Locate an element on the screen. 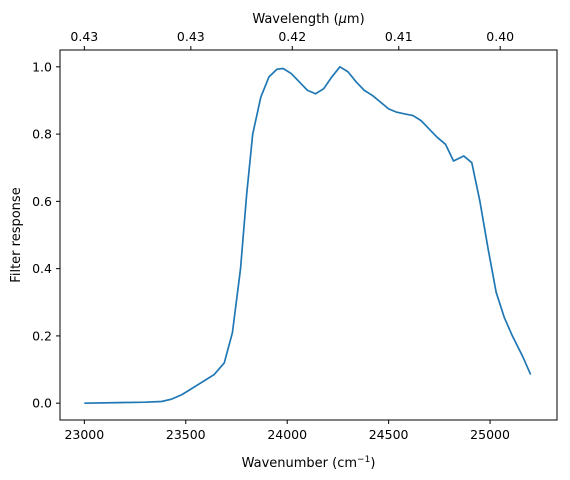 This screenshot has width=570, height=480. top-tick-label-4: 0.40 is located at coordinates (500, 36).